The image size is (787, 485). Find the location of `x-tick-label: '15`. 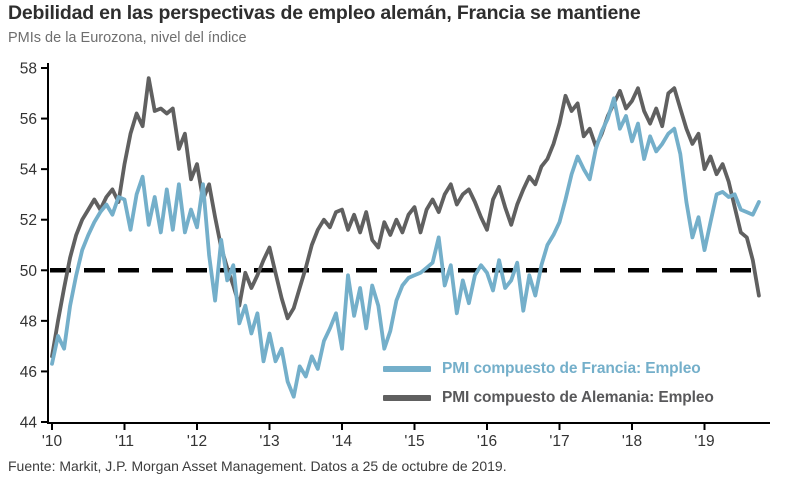

x-tick-label: '15 is located at coordinates (414, 441).